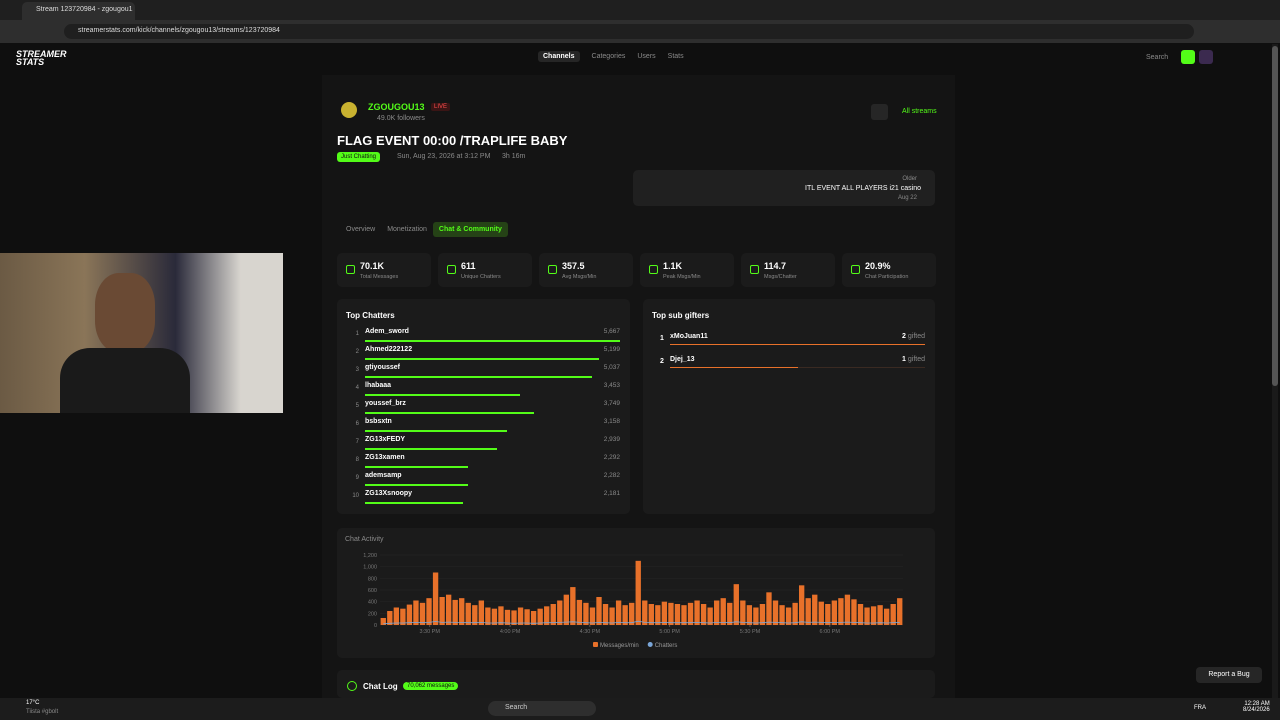  Describe the element at coordinates (378, 421) in the screenshot. I see `chatter-name: bsbsxtn` at that location.